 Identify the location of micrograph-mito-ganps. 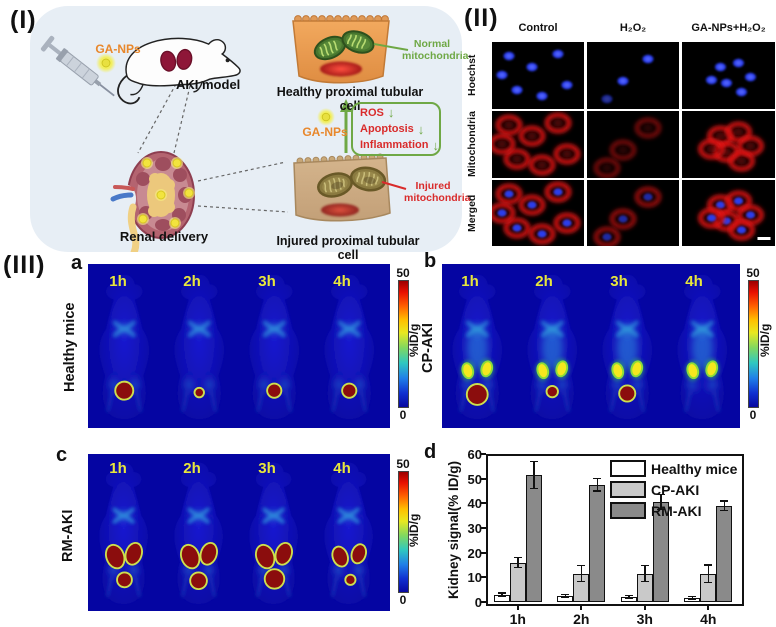
(728, 144).